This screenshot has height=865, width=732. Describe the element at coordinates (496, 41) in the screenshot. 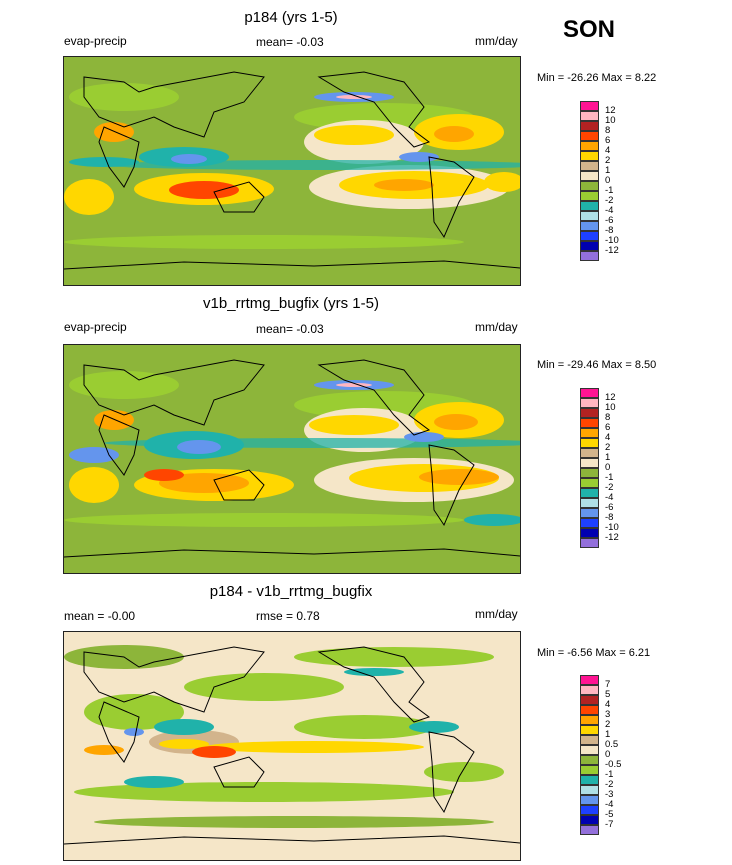

I see `panel-1-units: mm/day` at that location.